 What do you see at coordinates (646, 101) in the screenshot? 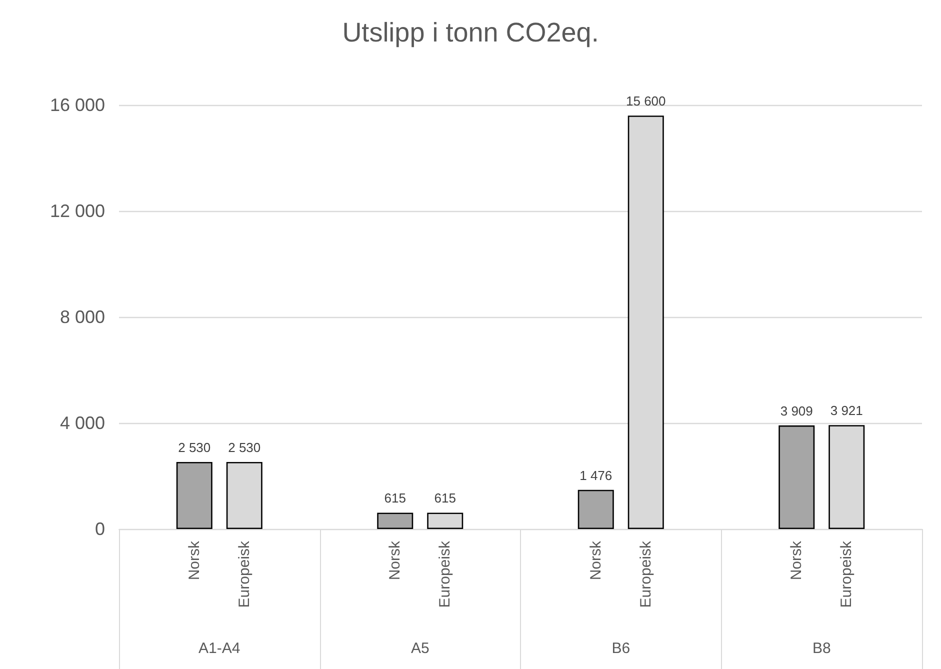
I see `data-label: 15 600` at bounding box center [646, 101].